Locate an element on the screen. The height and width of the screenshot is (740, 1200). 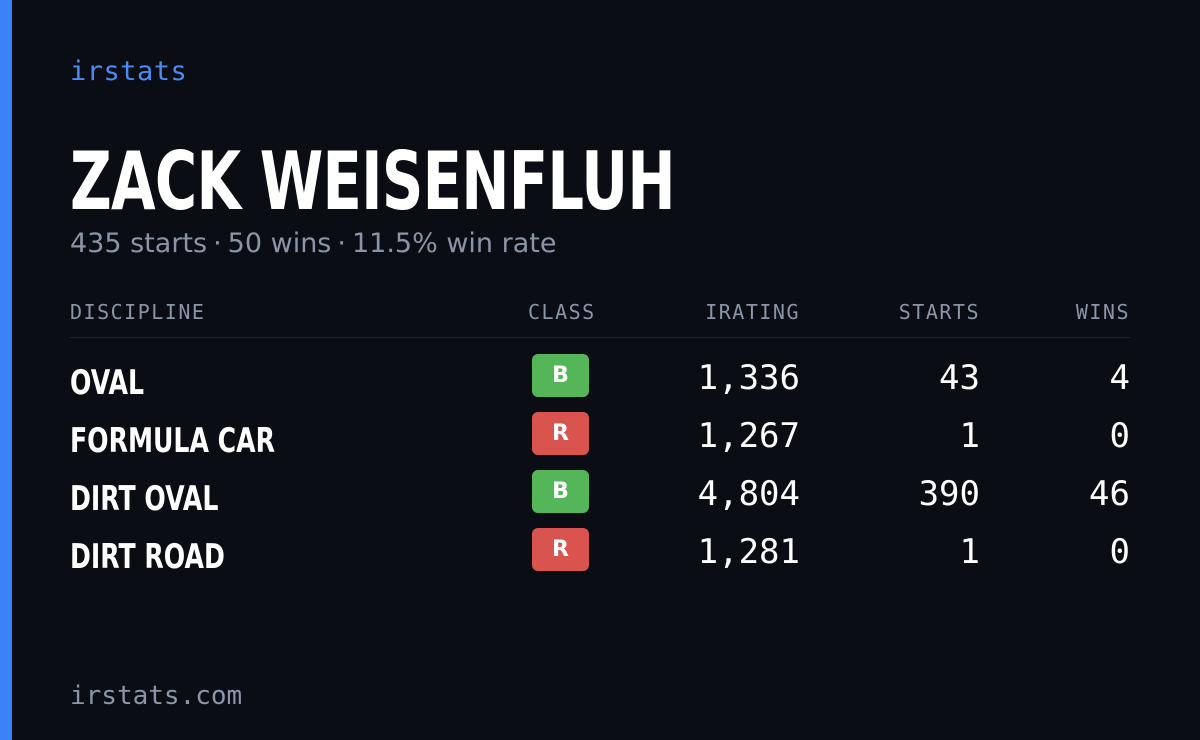
table-row: DIRT ROAD R 1,281 1 0 is located at coordinates (600, 552).